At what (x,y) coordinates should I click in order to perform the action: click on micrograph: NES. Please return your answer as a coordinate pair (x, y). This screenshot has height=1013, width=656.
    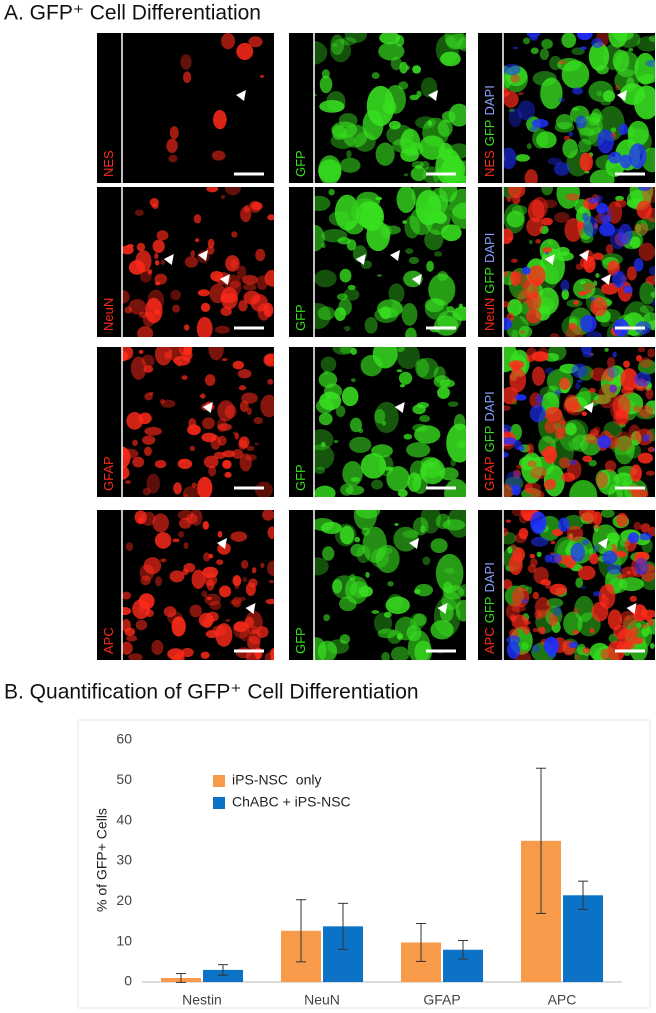
    Looking at the image, I should click on (185, 108).